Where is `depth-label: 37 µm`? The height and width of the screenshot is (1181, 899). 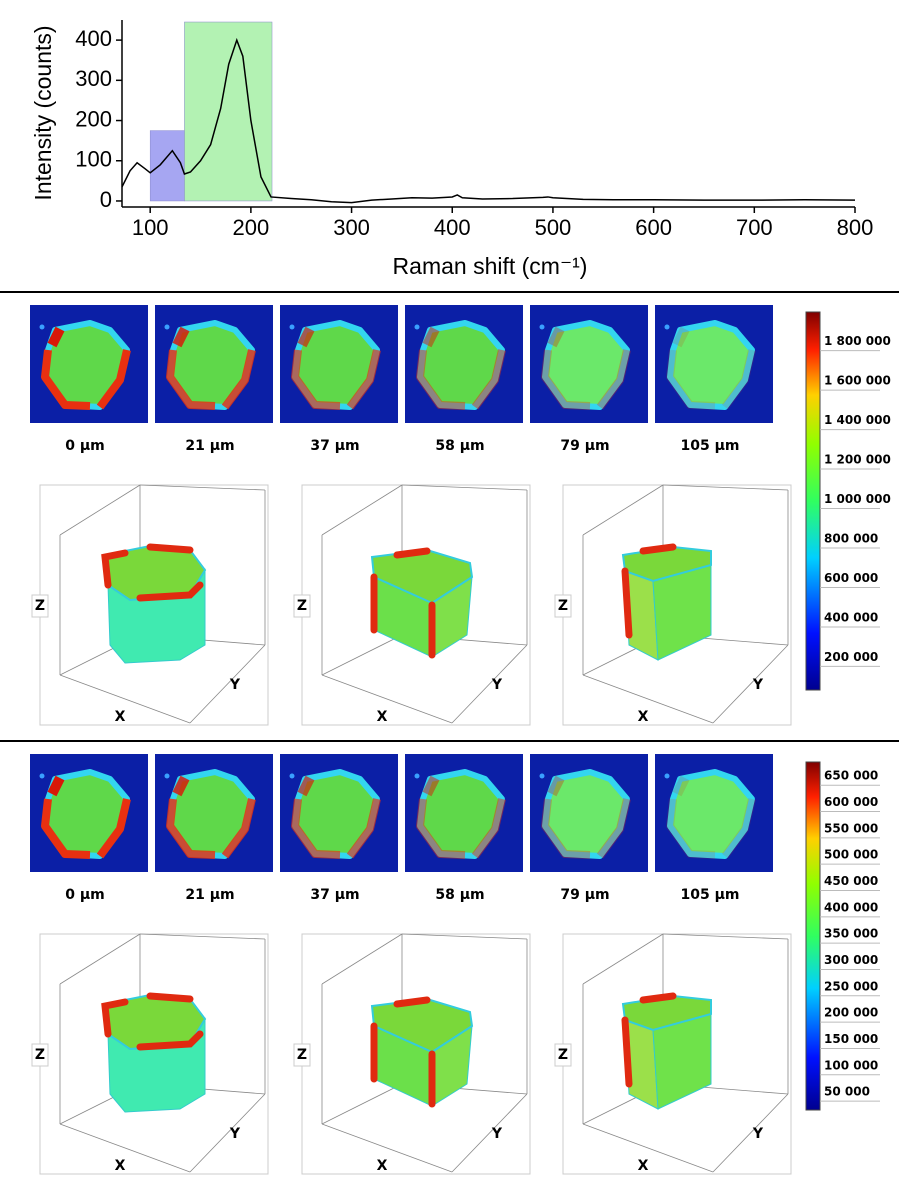 depth-label: 37 µm is located at coordinates (334, 895).